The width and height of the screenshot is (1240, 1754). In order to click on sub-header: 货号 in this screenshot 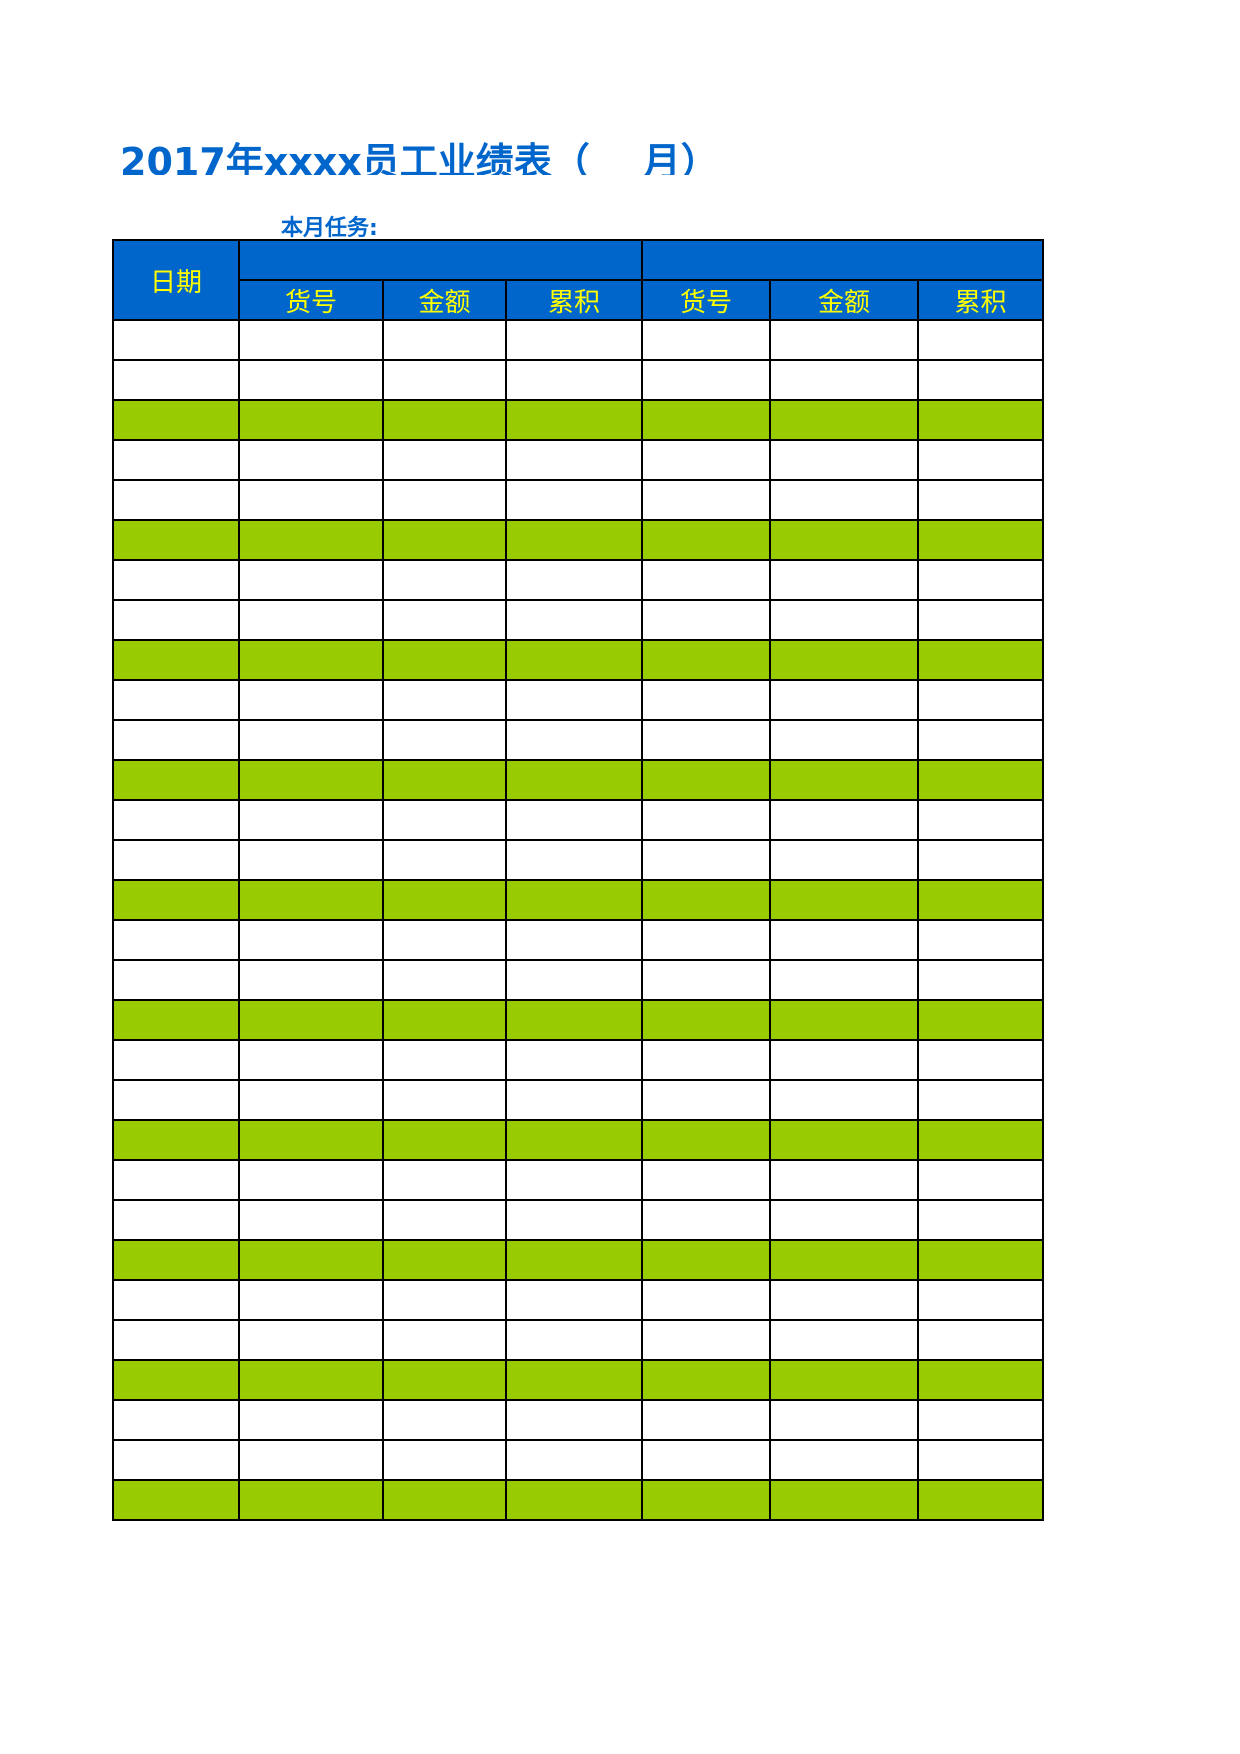, I will do `click(706, 300)`.